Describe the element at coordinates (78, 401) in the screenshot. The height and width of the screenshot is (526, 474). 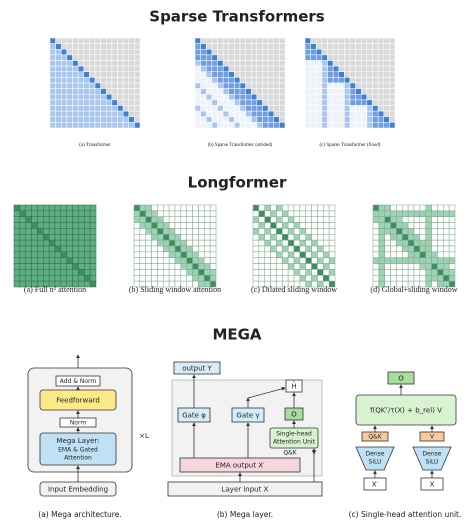
I see `label: Feedforward` at that location.